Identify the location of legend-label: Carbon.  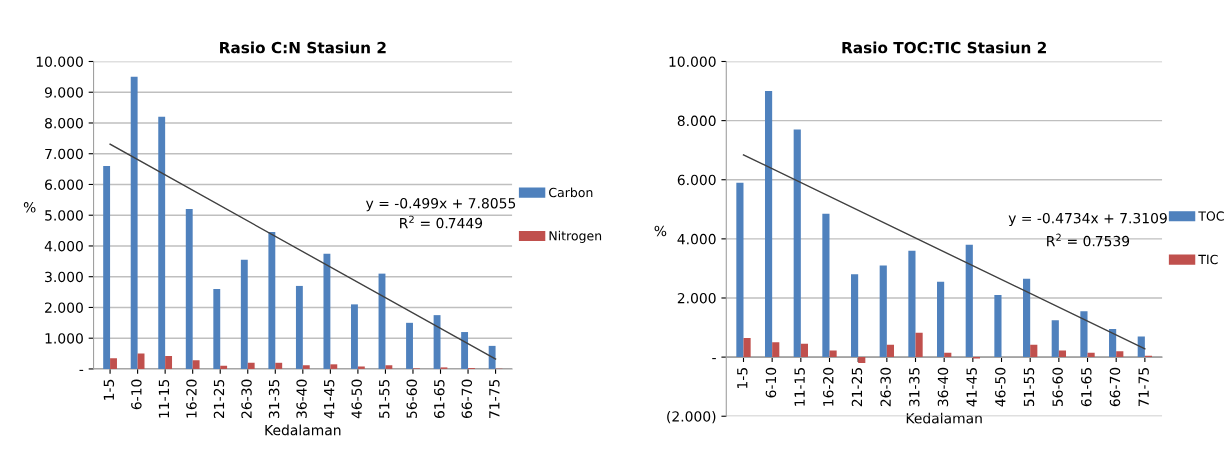
(571, 192).